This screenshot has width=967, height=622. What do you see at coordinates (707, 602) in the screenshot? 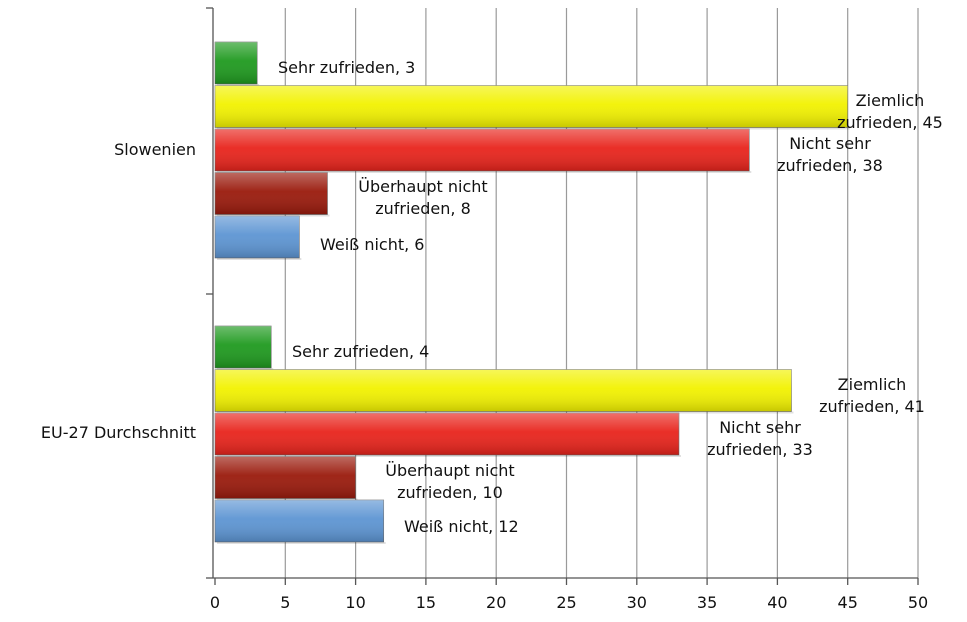
I see `x-tick-label: 35` at bounding box center [707, 602].